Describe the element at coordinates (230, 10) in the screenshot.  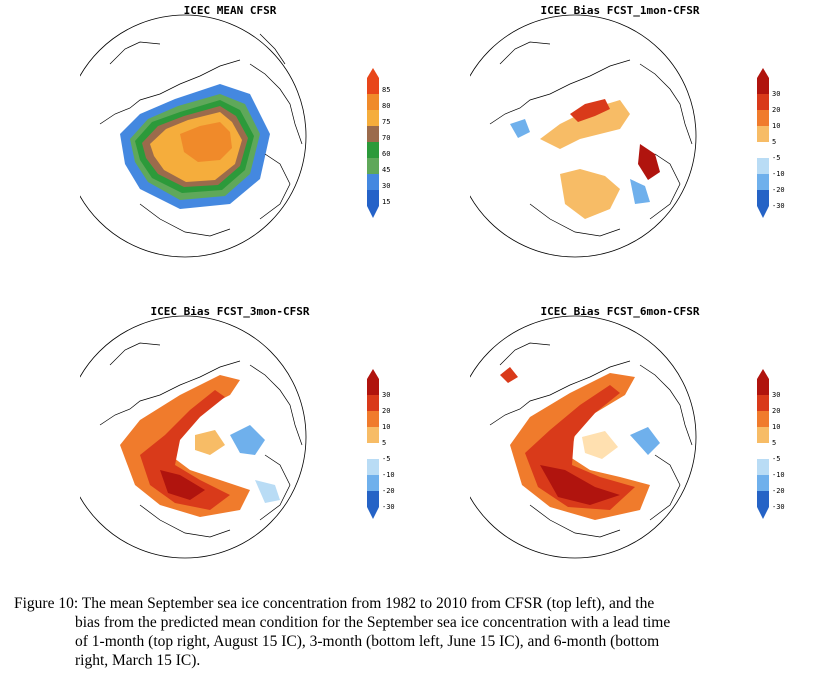
I see `panel-title: ICEC MEAN CFSR` at that location.